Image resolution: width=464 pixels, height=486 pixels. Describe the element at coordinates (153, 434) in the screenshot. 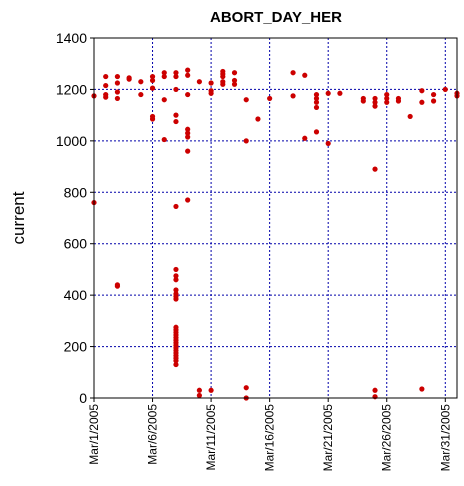

I see `x-tick-label: Mar/6/2005` at that location.